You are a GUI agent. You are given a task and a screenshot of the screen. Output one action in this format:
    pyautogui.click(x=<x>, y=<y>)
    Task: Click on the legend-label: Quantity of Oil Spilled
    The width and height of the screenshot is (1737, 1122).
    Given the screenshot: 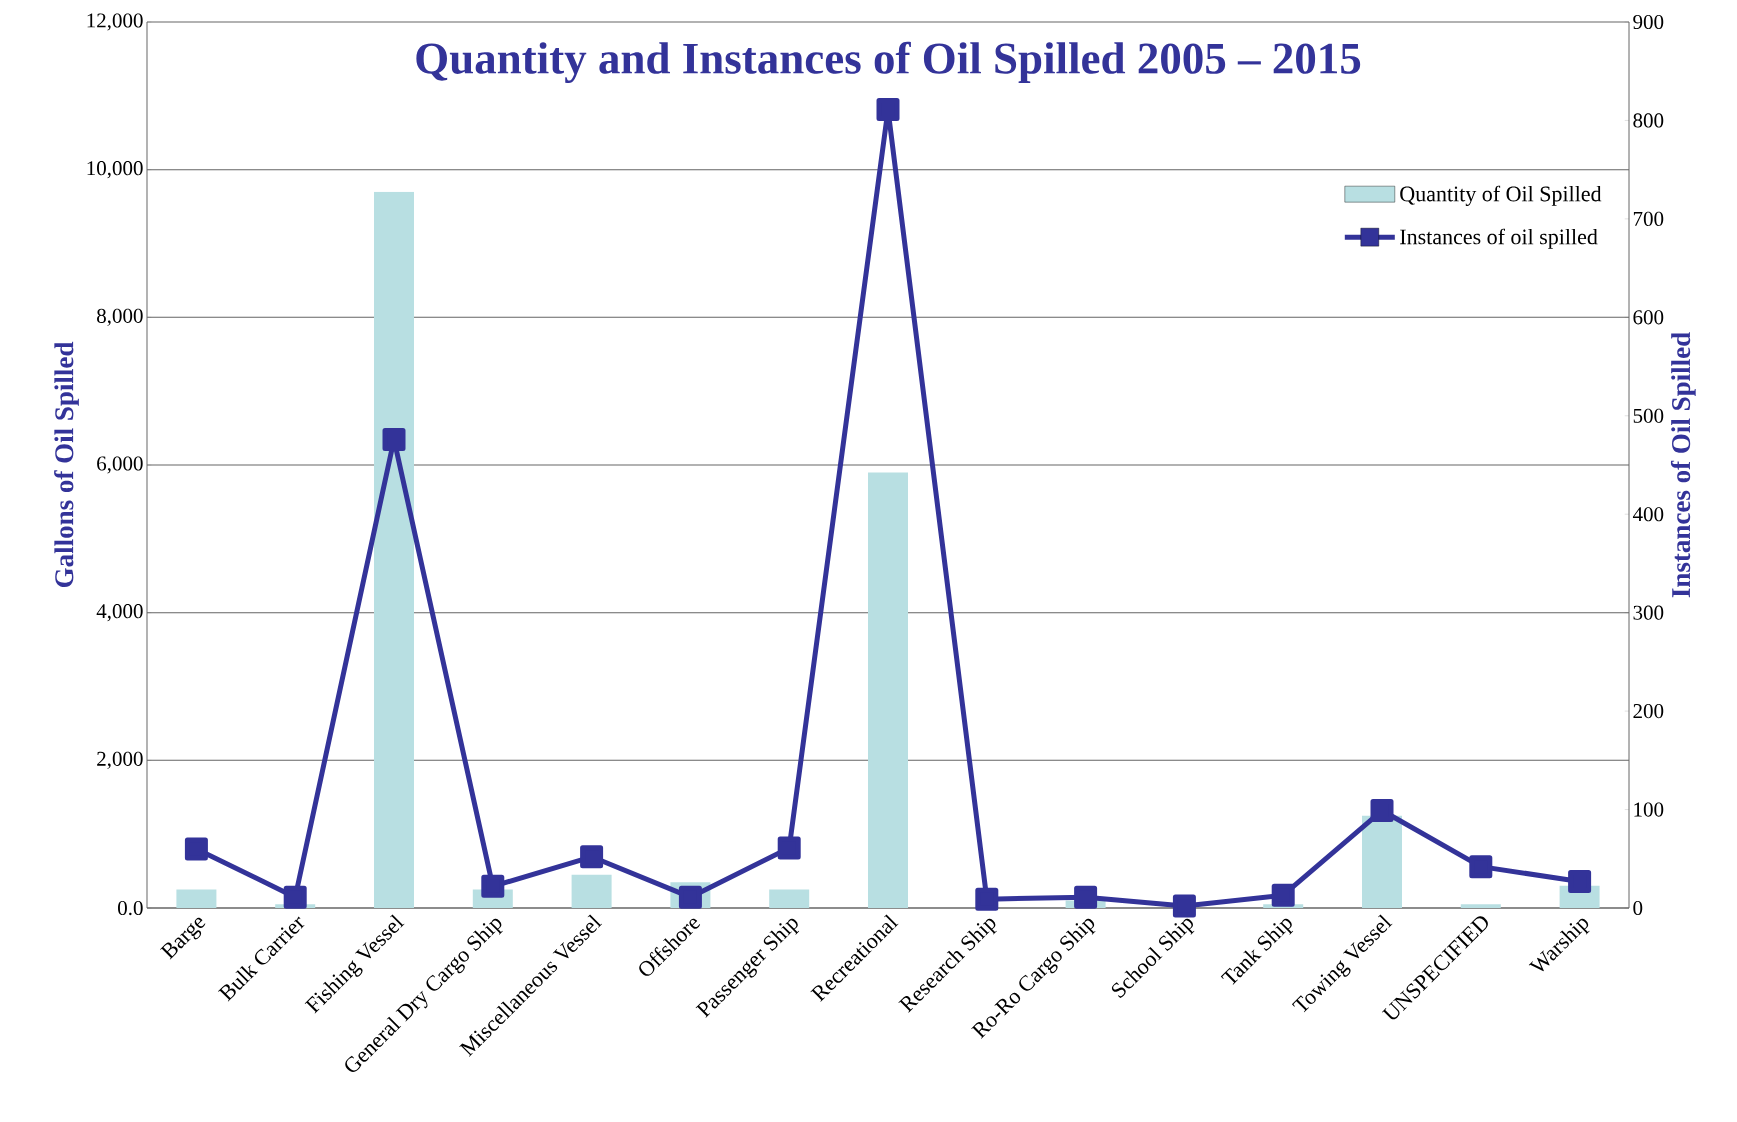 What is the action you would take?
    pyautogui.click(x=1501, y=195)
    